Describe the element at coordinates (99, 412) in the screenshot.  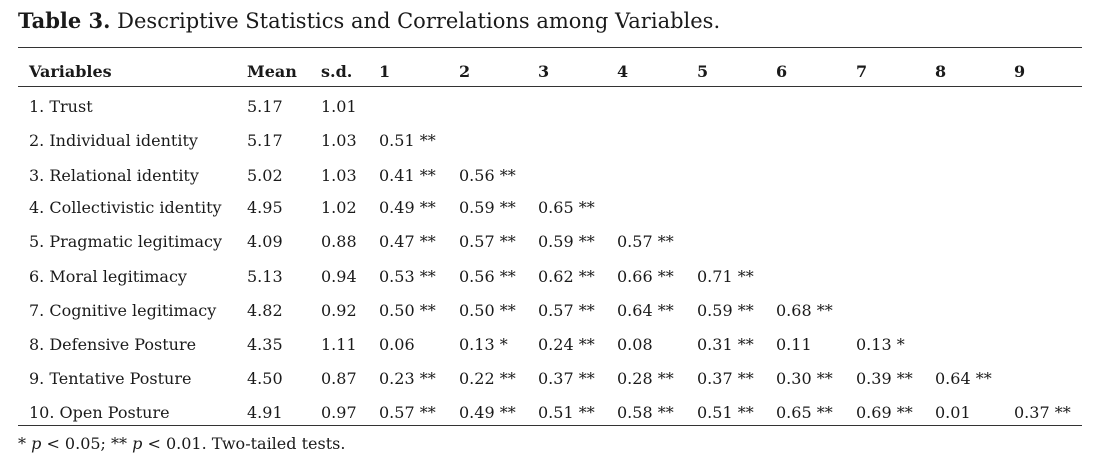
I see `variable-name-cell: 10. Open Posture` at that location.